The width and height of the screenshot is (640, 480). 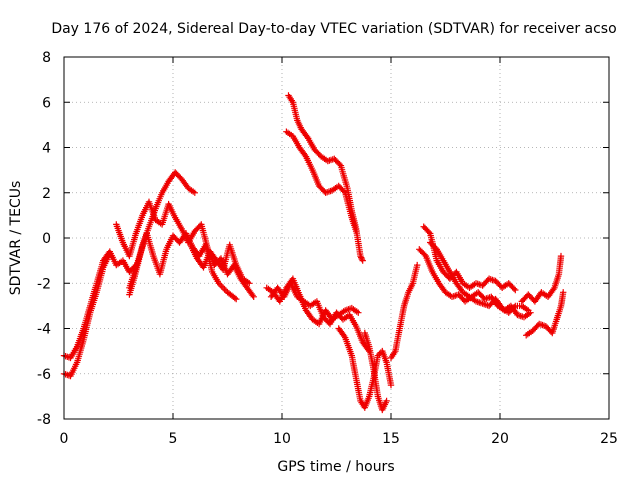 I want to click on y-tick-label: -4, so click(x=44, y=330).